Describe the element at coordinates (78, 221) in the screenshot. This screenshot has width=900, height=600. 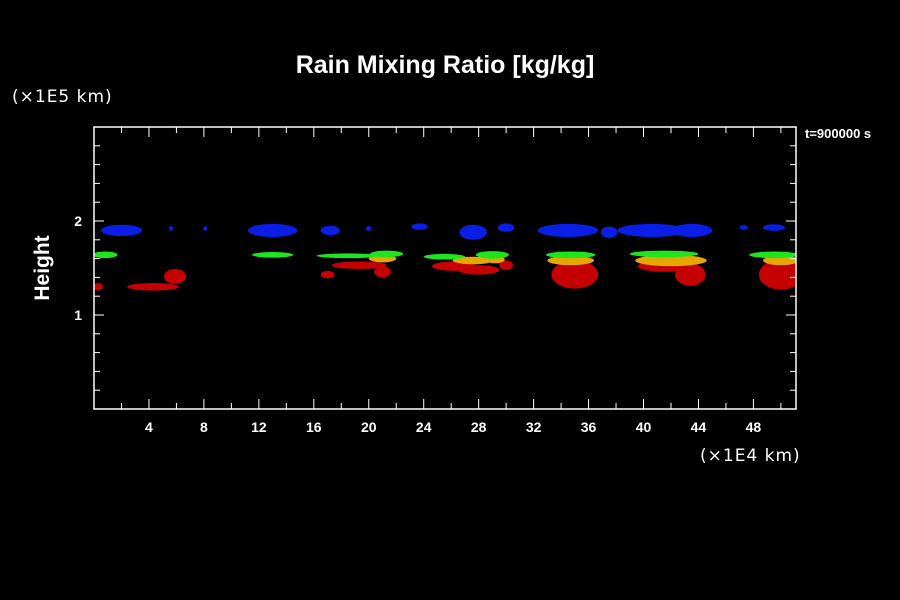
I see `y-tick-label: 2` at that location.